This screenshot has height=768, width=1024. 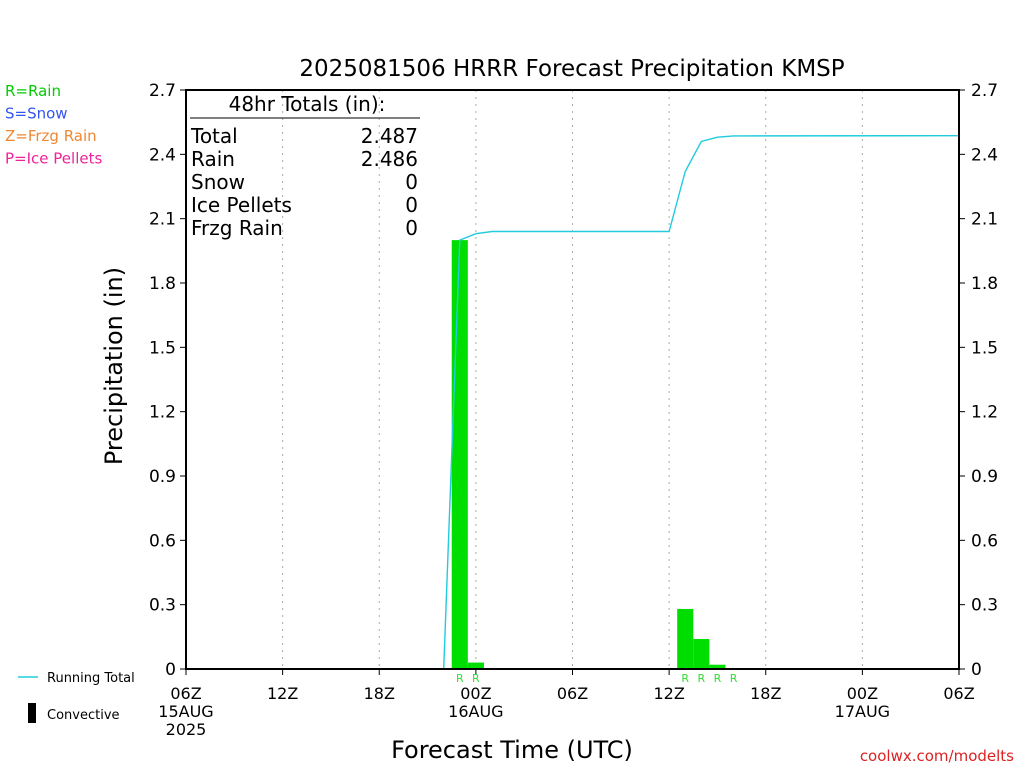 What do you see at coordinates (162, 348) in the screenshot?
I see `y-tick-label-left-5: 1.5` at bounding box center [162, 348].